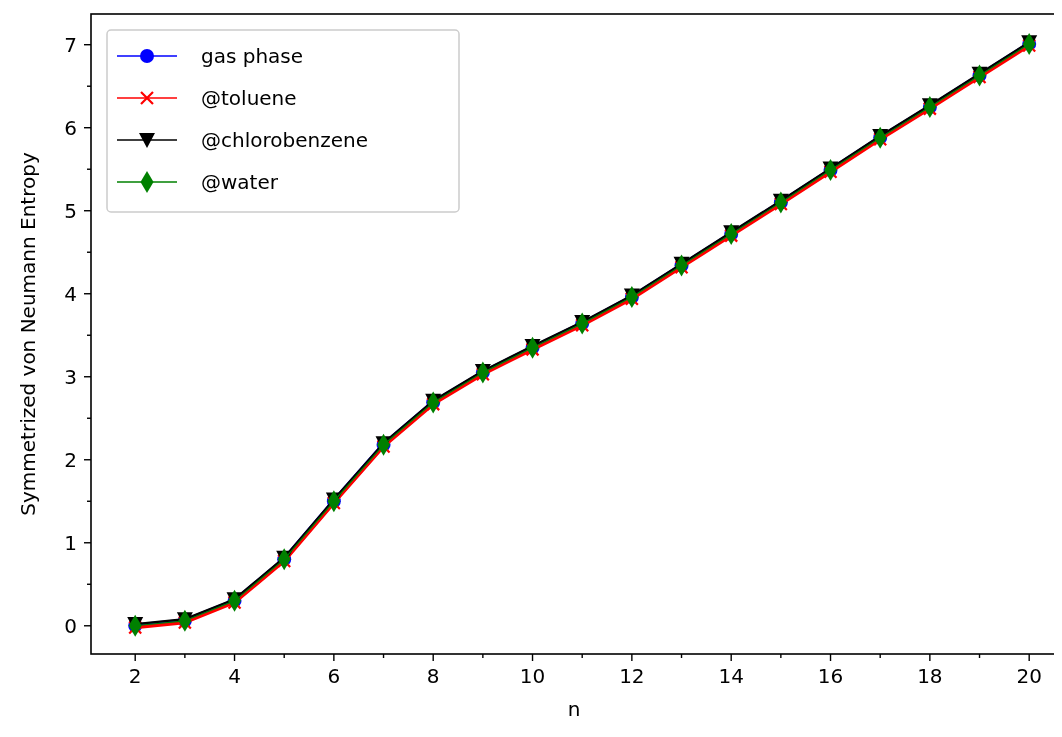 This screenshot has width=1062, height=737. Describe the element at coordinates (70, 625) in the screenshot. I see `y-tick-label: 0` at that location.